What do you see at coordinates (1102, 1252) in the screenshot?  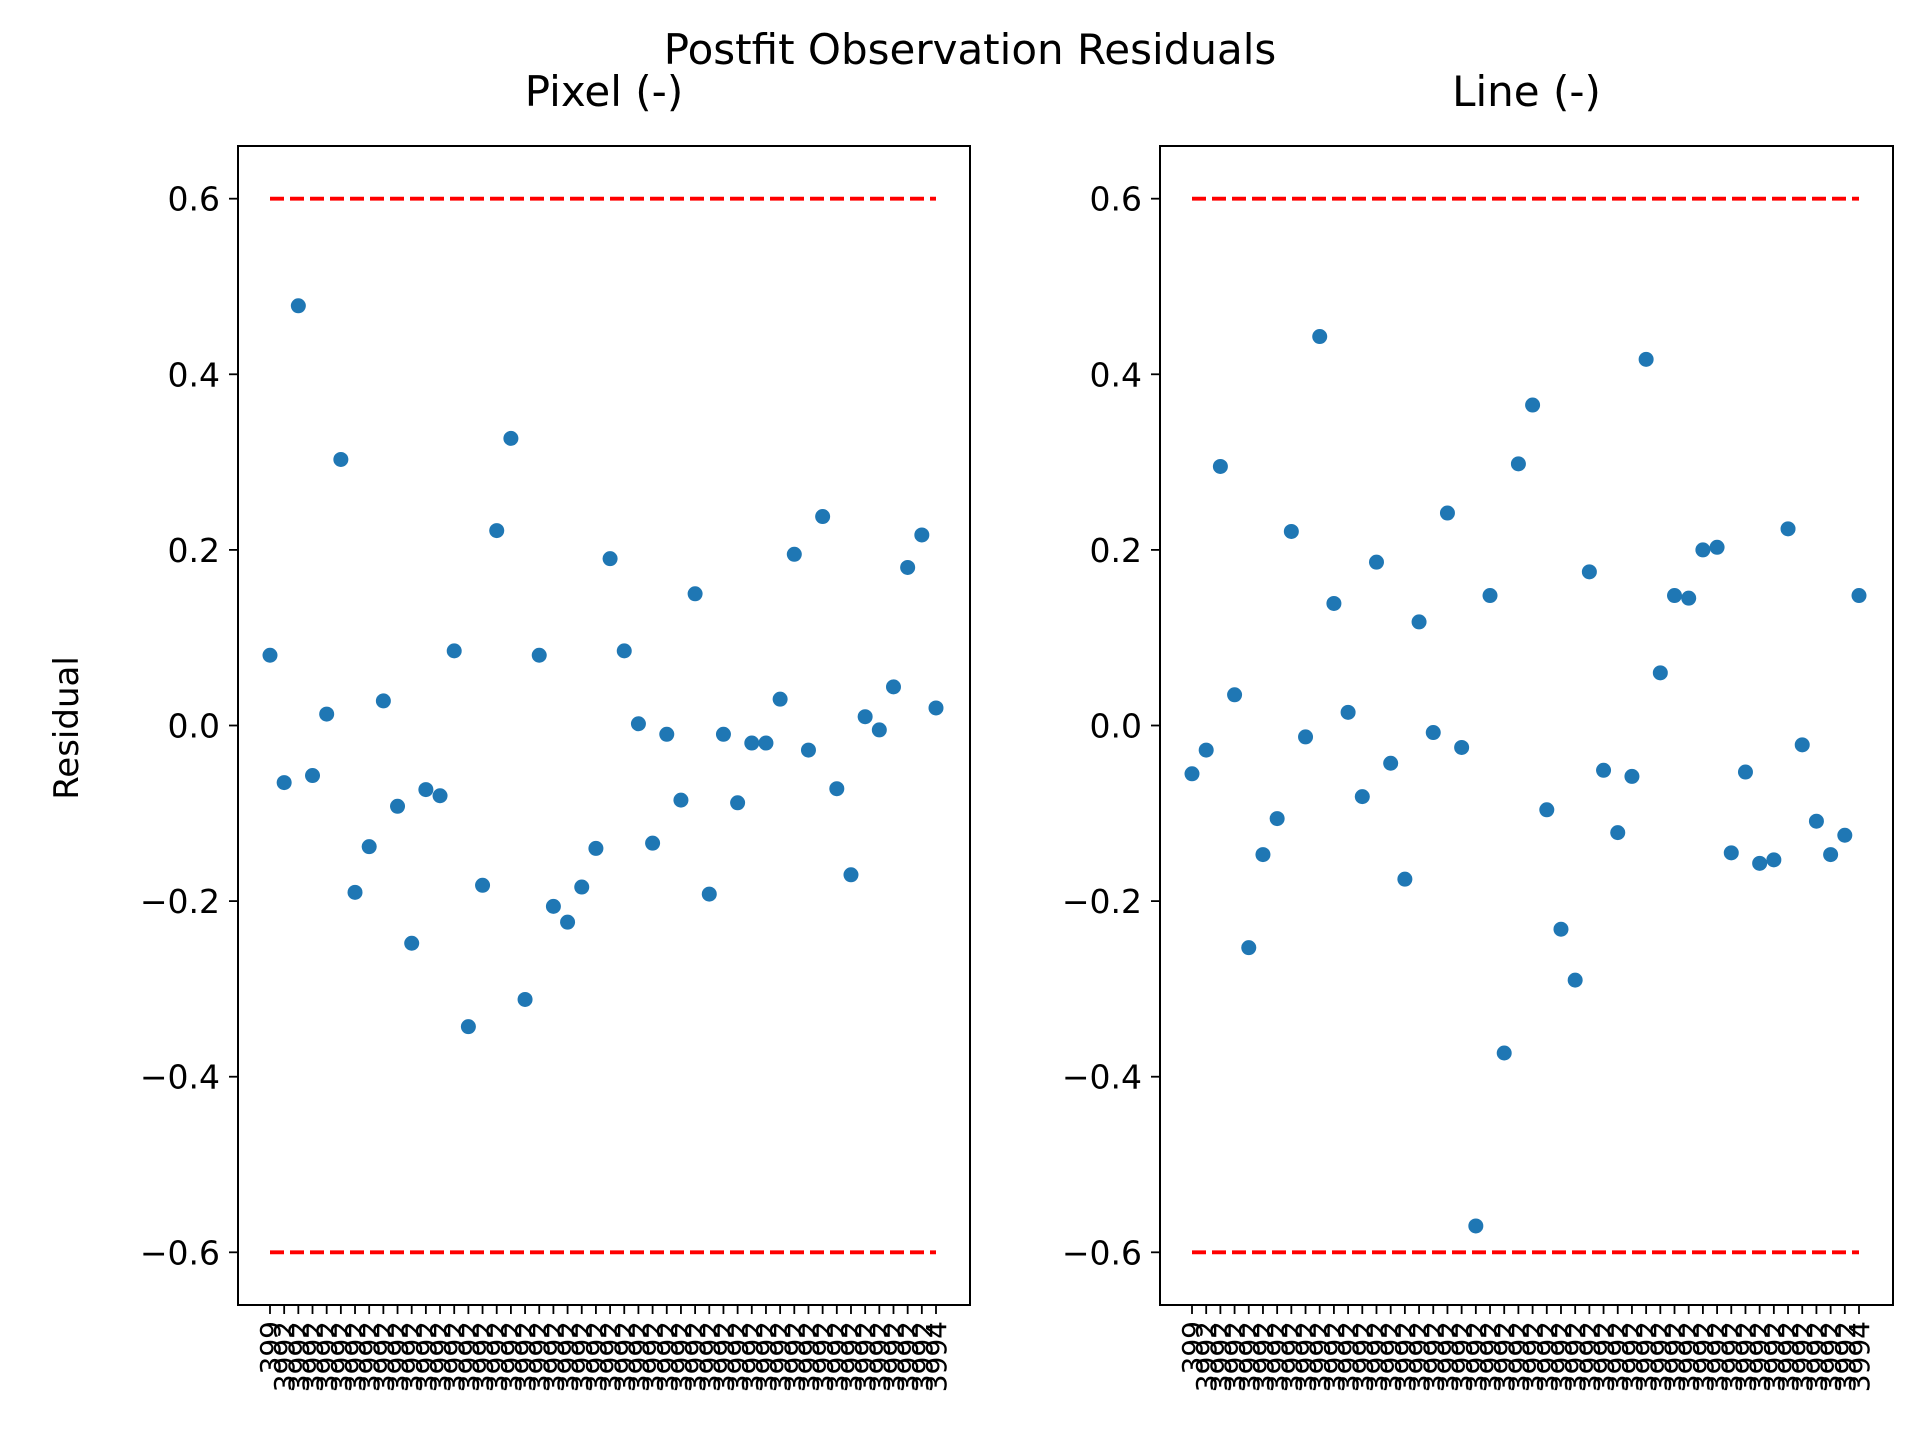 I see `y-tick-label: −0.6` at bounding box center [1102, 1252].